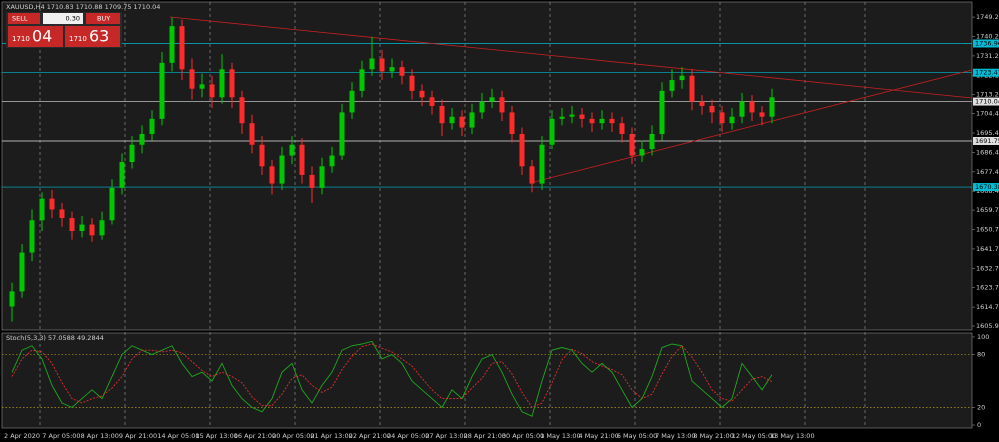 The height and width of the screenshot is (442, 999). I want to click on y-tick-label: 1749.20, so click(987, 17).